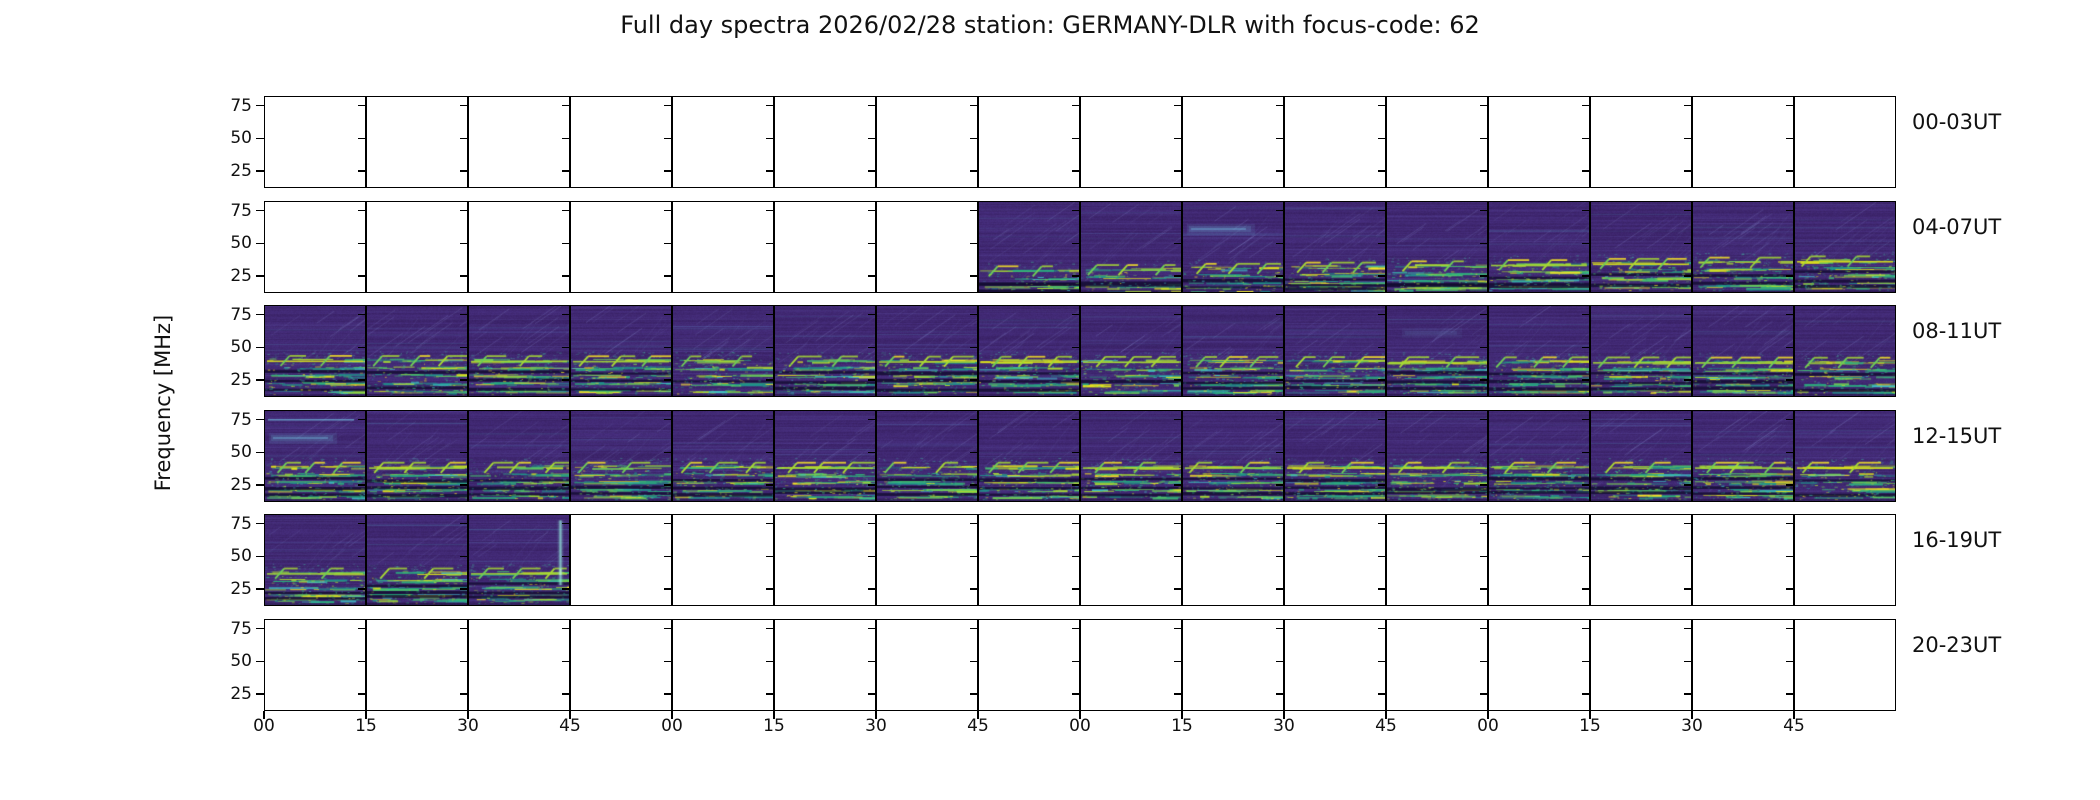 This screenshot has height=800, width=2100. Describe the element at coordinates (1182, 726) in the screenshot. I see `x-tick-label: 15` at that location.